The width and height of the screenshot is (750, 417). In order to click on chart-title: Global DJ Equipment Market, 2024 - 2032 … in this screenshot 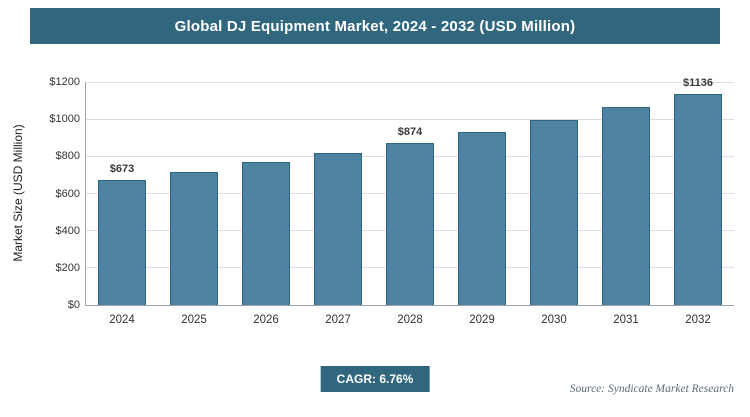, I will do `click(375, 26)`.